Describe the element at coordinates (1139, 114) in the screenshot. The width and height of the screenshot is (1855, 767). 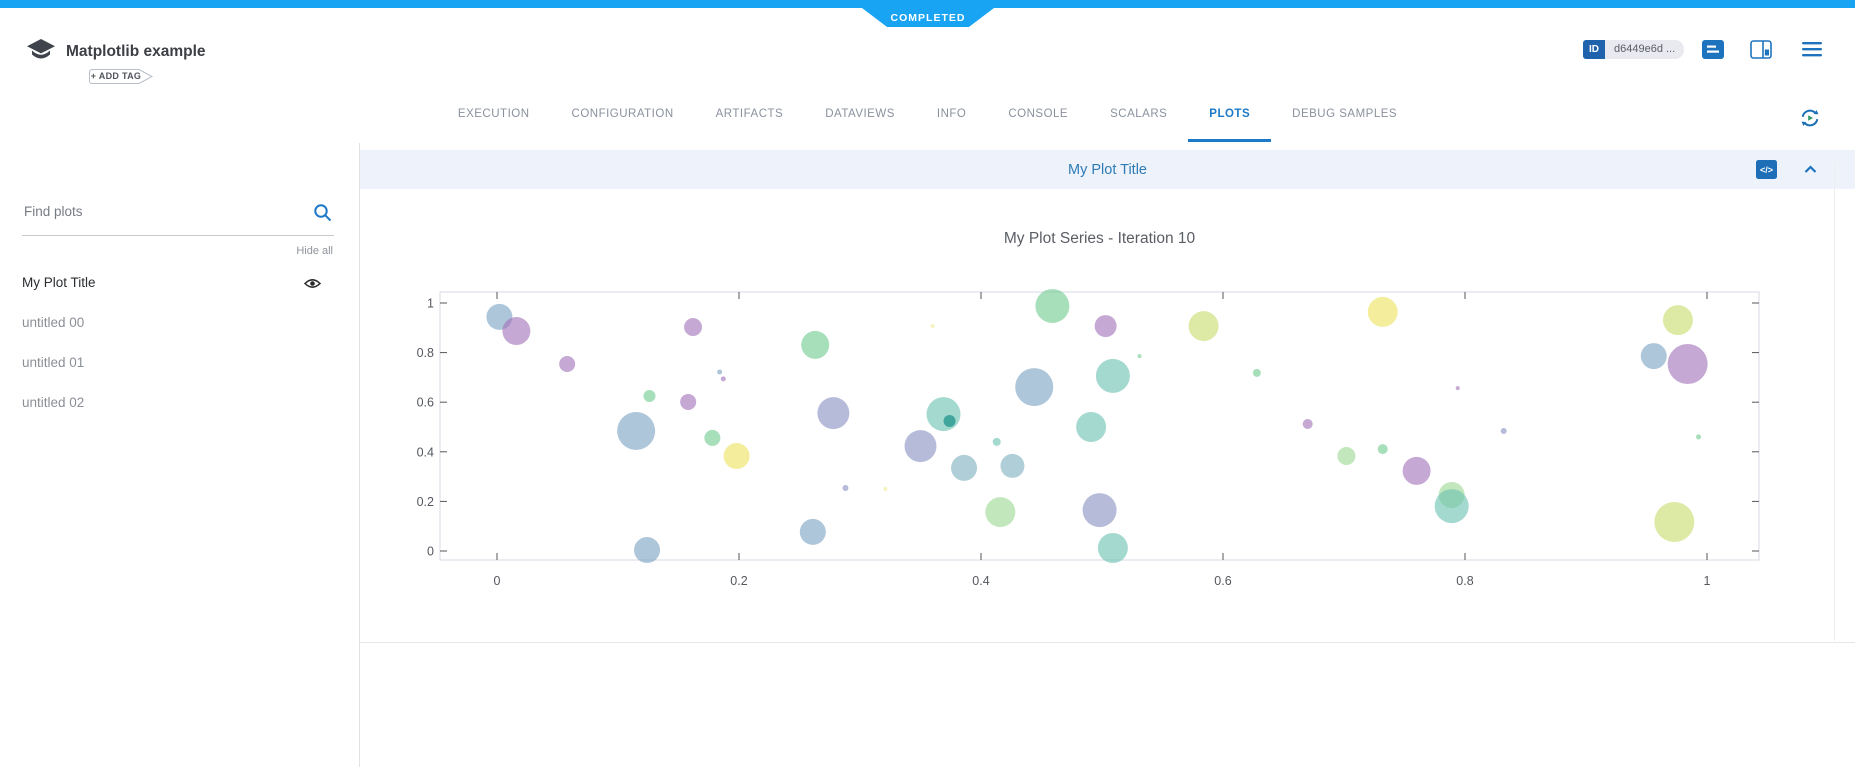
I see `tab-scalars: SCALARS` at that location.